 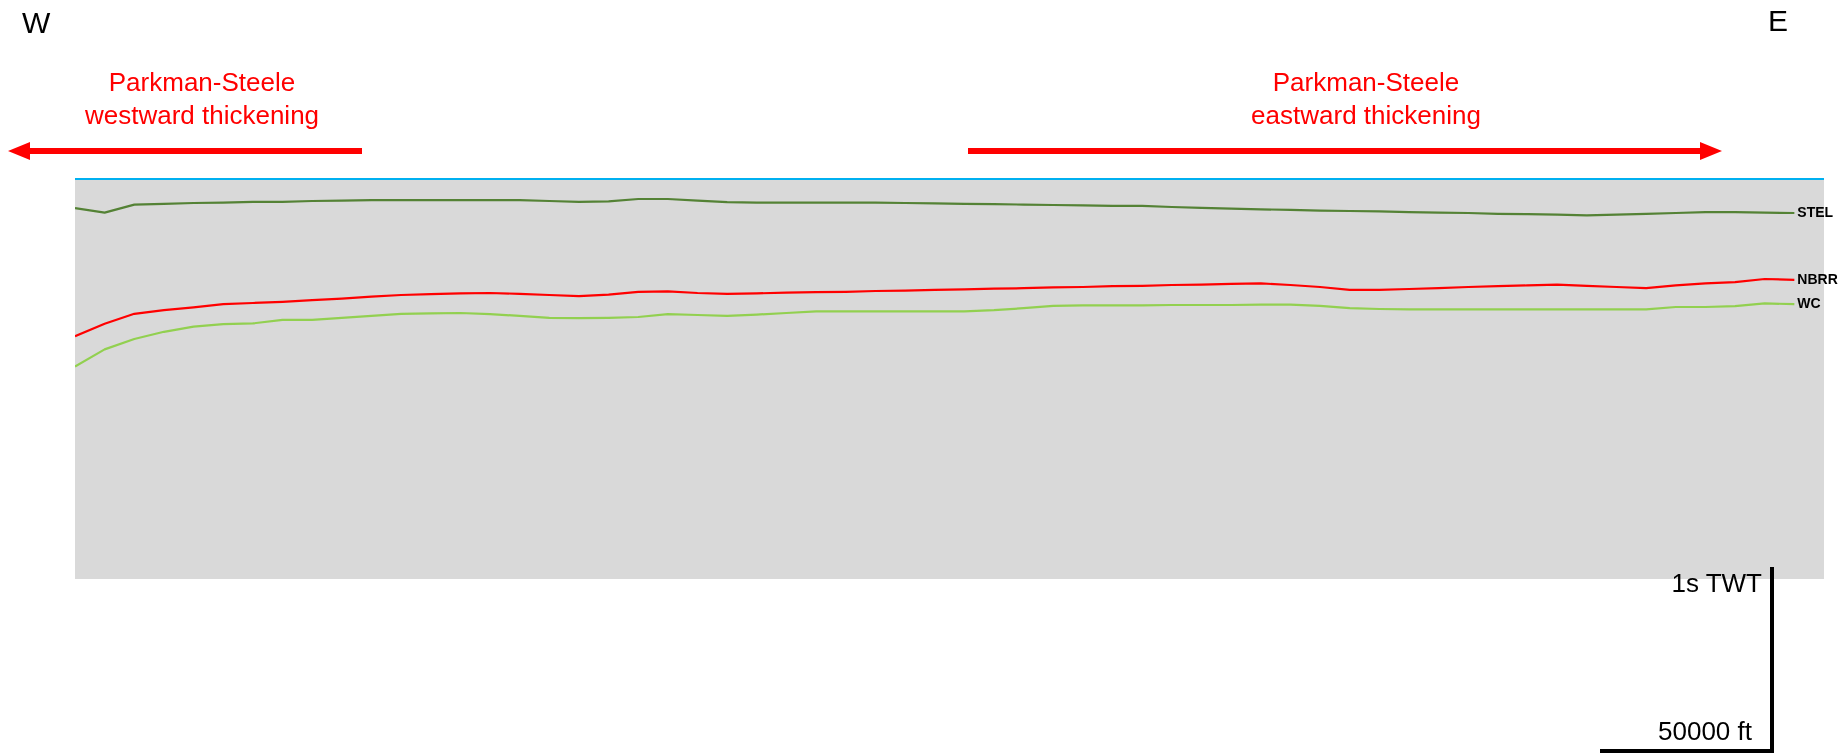 I want to click on series-label: WC, so click(x=1809, y=303).